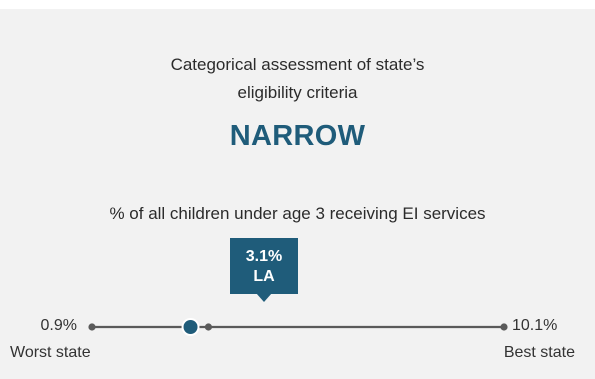 Image resolution: width=595 pixels, height=379 pixels. I want to click on state-point, so click(190, 327).